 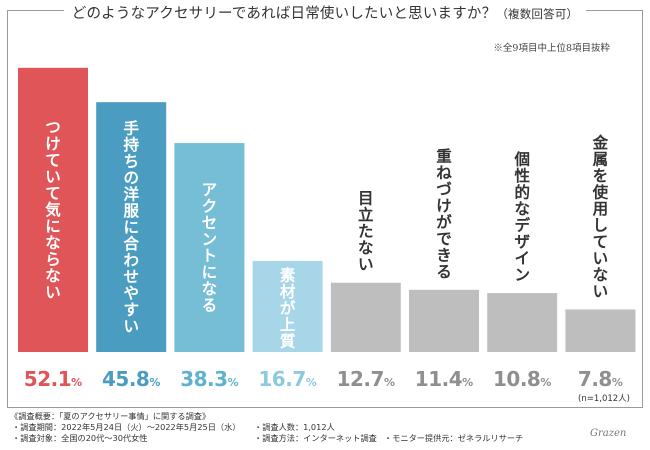 I want to click on survey-count: ・調査人数：1,012人, so click(x=294, y=427).